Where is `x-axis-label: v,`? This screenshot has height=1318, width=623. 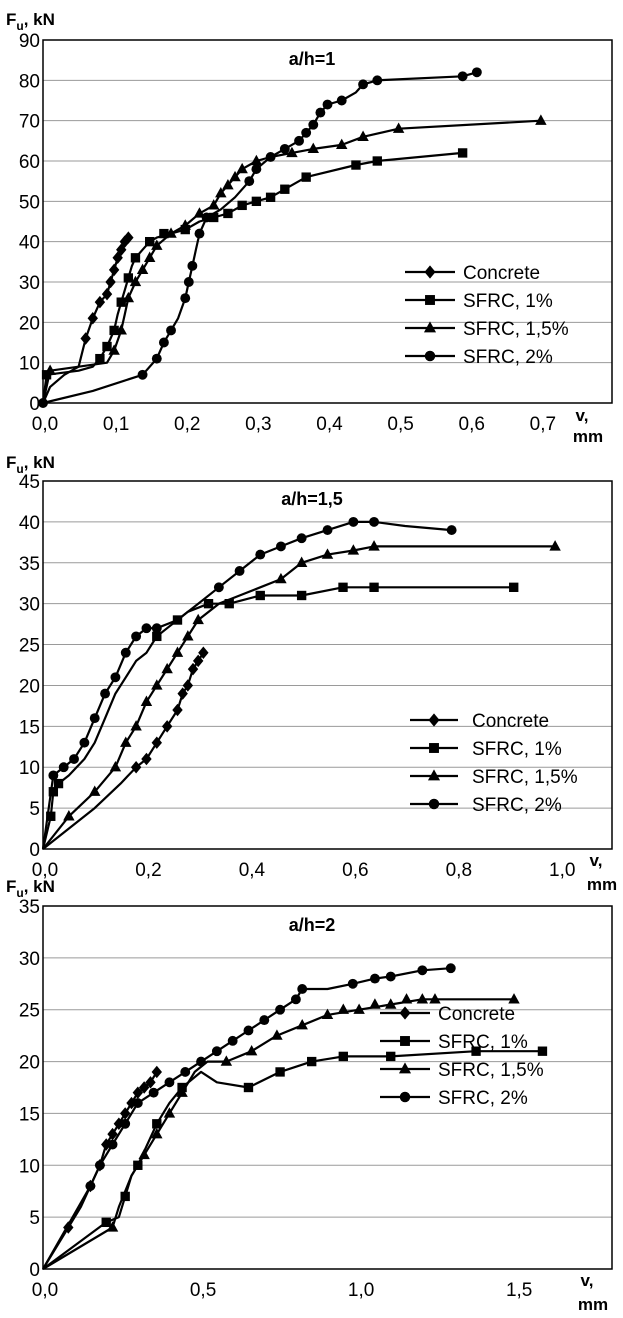 x-axis-label: v, is located at coordinates (582, 415).